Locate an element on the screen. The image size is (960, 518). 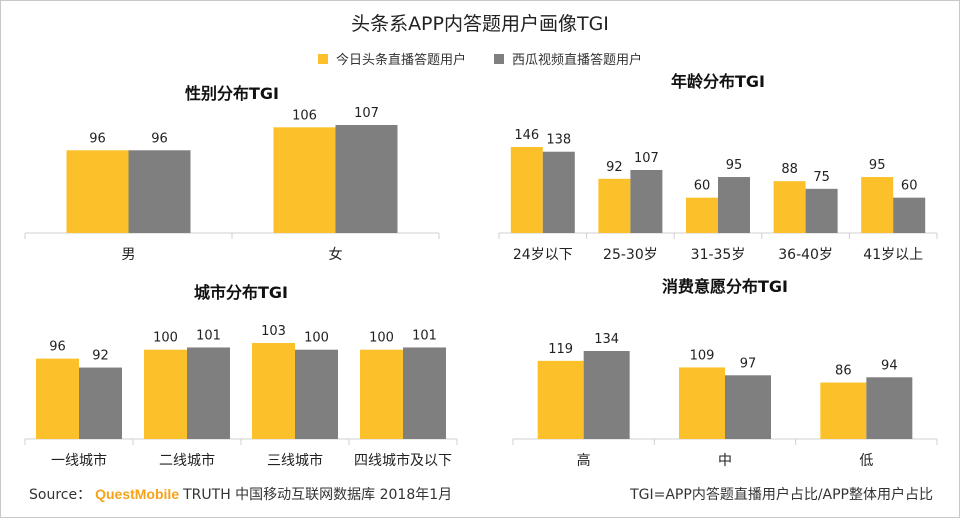
chart-2-category-label: 25-30岁 is located at coordinates (630, 255).